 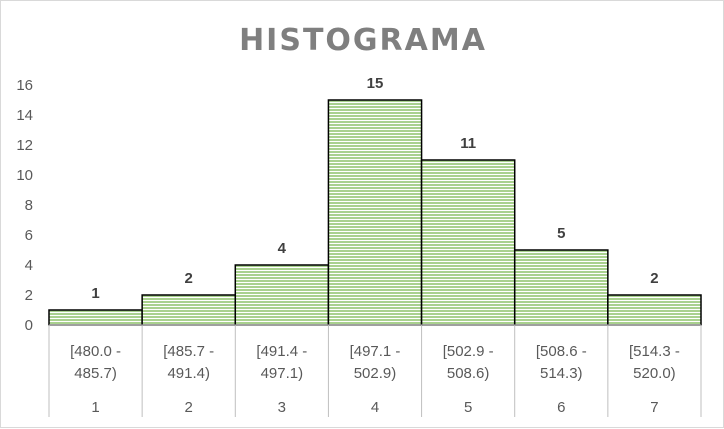 I want to click on x-category-index: 6, so click(x=561, y=407).